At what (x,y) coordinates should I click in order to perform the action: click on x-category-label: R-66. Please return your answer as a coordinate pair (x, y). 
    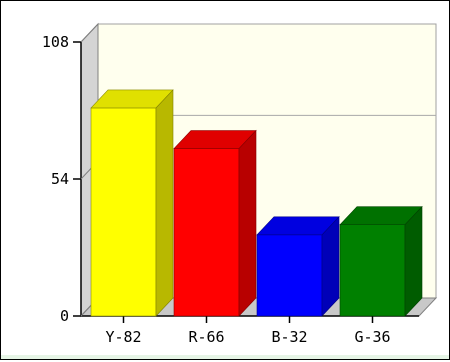
    Looking at the image, I should click on (206, 337).